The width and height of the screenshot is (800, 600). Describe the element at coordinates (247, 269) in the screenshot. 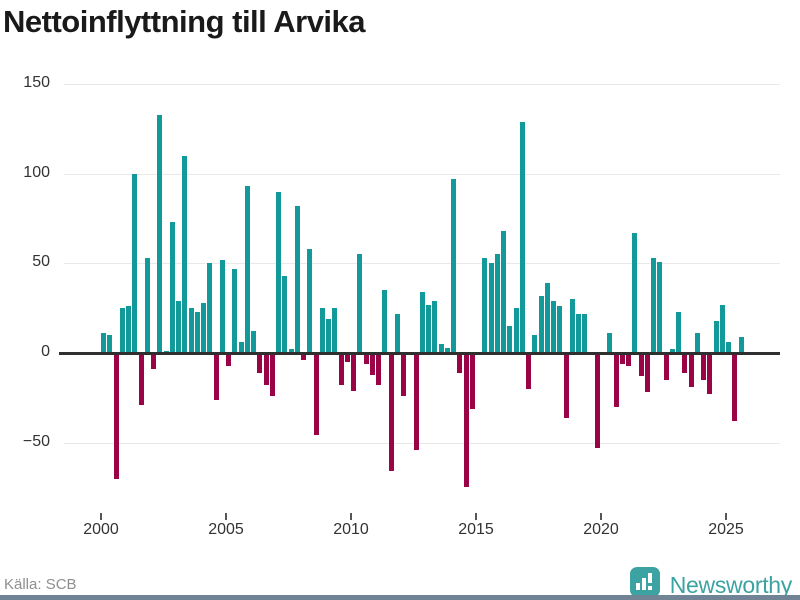

I see `bar-2005Q4` at that location.